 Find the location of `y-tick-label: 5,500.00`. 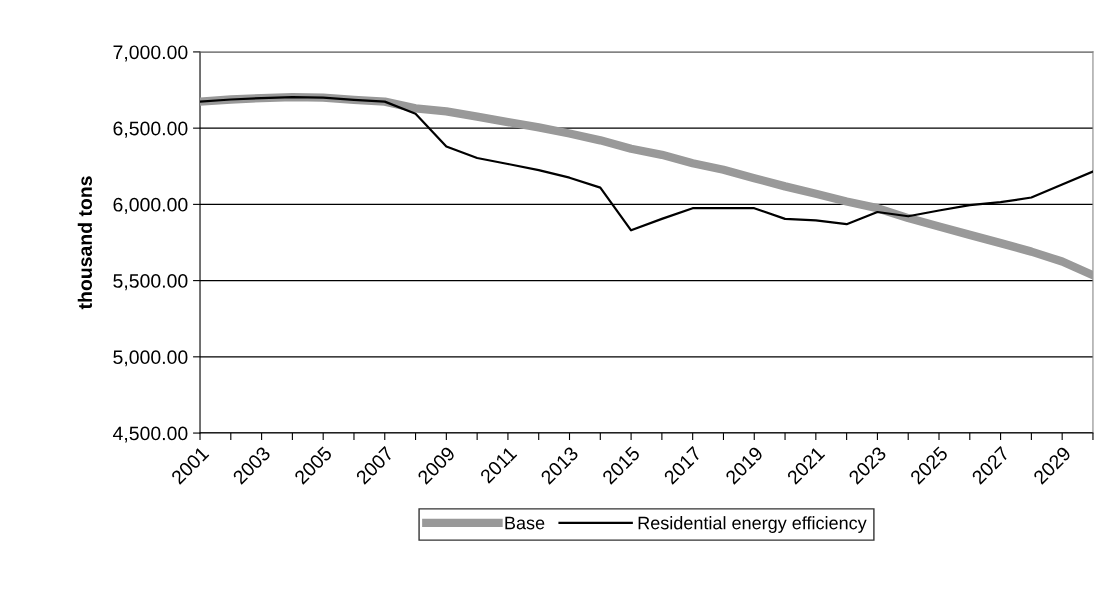

y-tick-label: 5,500.00 is located at coordinates (150, 282).